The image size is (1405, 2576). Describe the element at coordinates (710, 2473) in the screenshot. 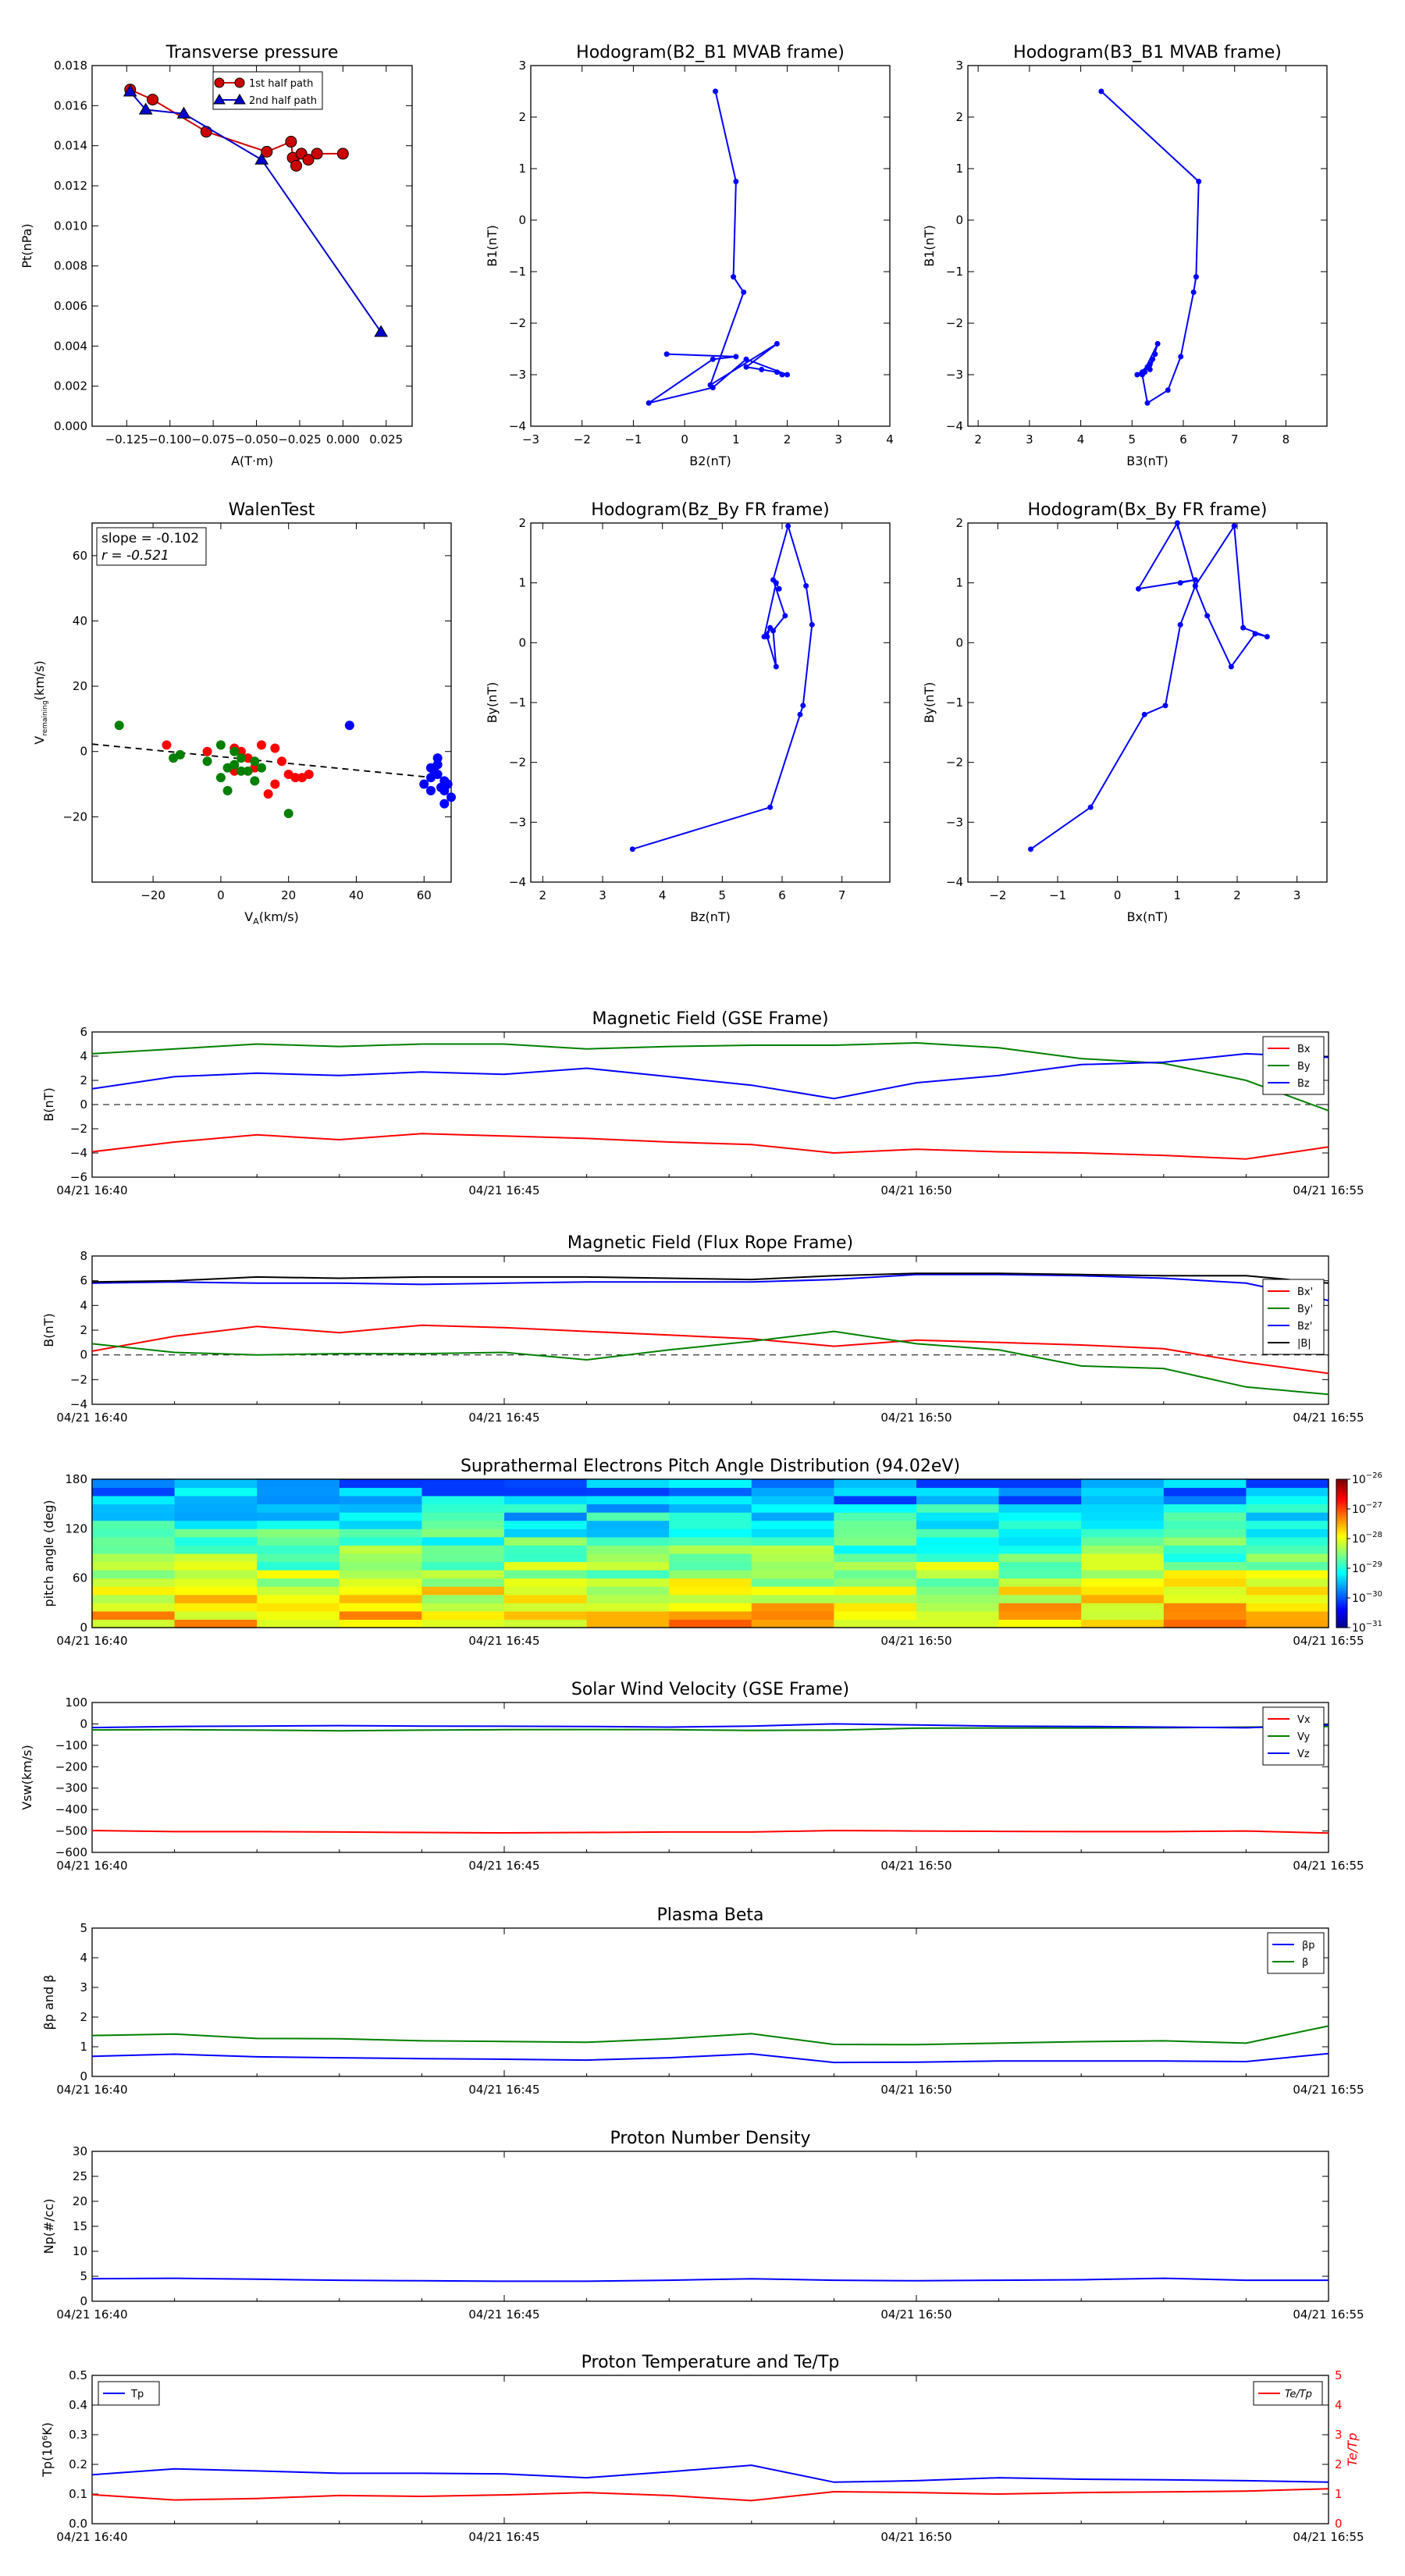

I see `series-line-Tp` at that location.